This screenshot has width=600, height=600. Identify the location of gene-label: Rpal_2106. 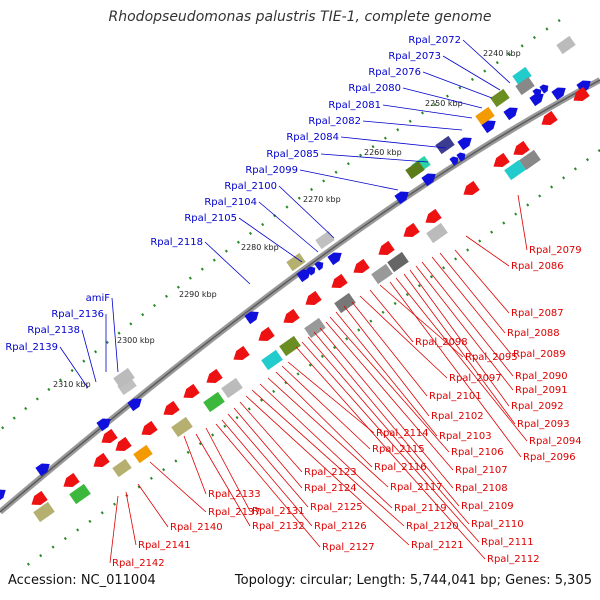
(477, 452).